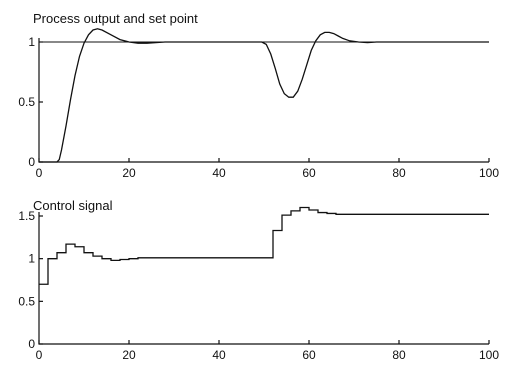  I want to click on panel-title: Control signal, so click(73, 205).